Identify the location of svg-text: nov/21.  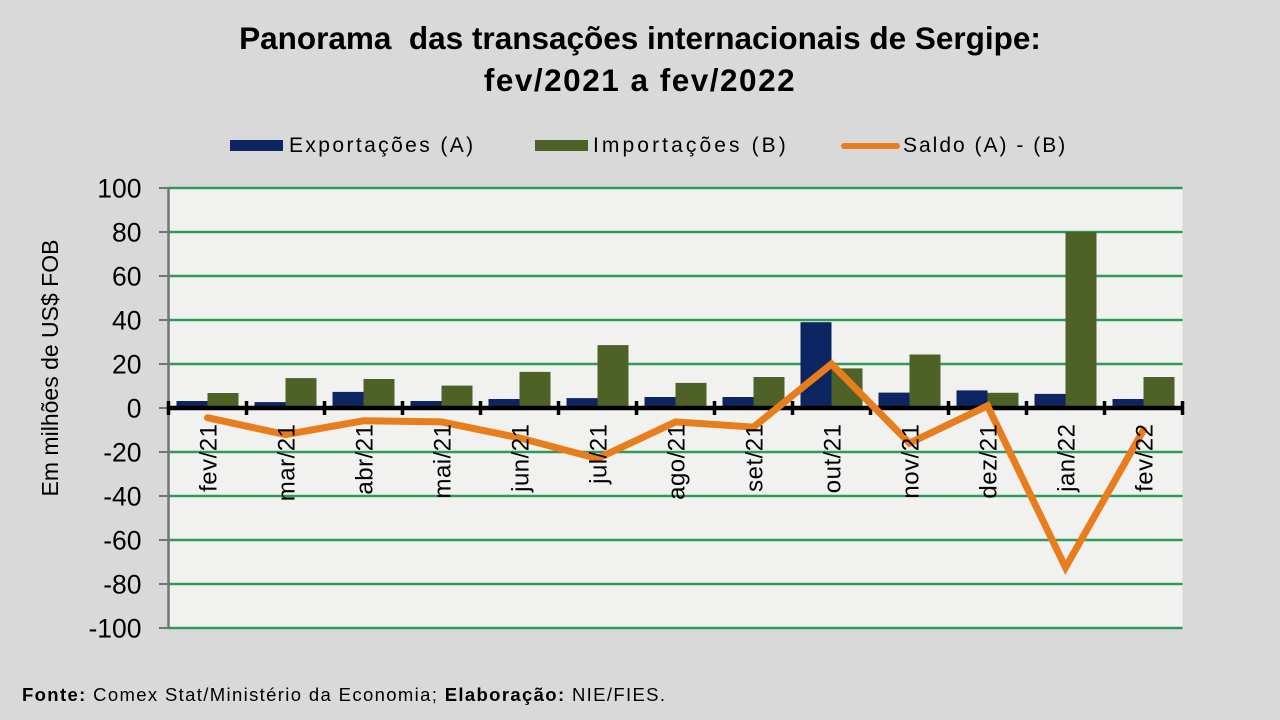
(911, 461).